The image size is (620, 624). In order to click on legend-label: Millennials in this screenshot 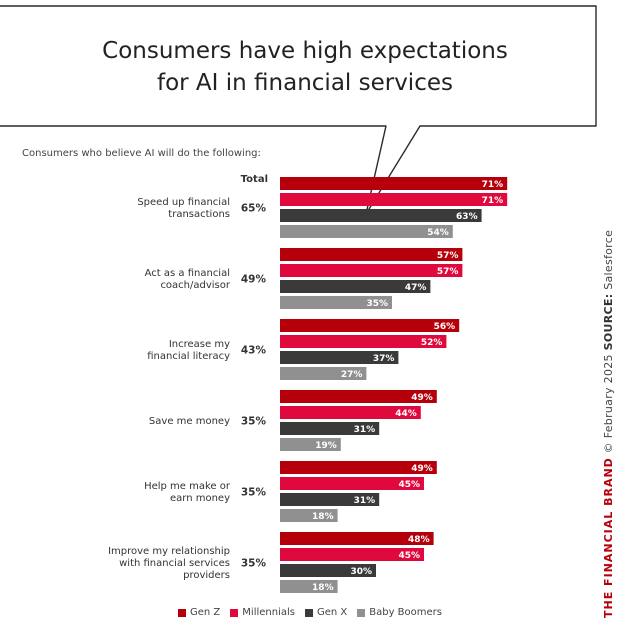, I will do `click(268, 612)`.